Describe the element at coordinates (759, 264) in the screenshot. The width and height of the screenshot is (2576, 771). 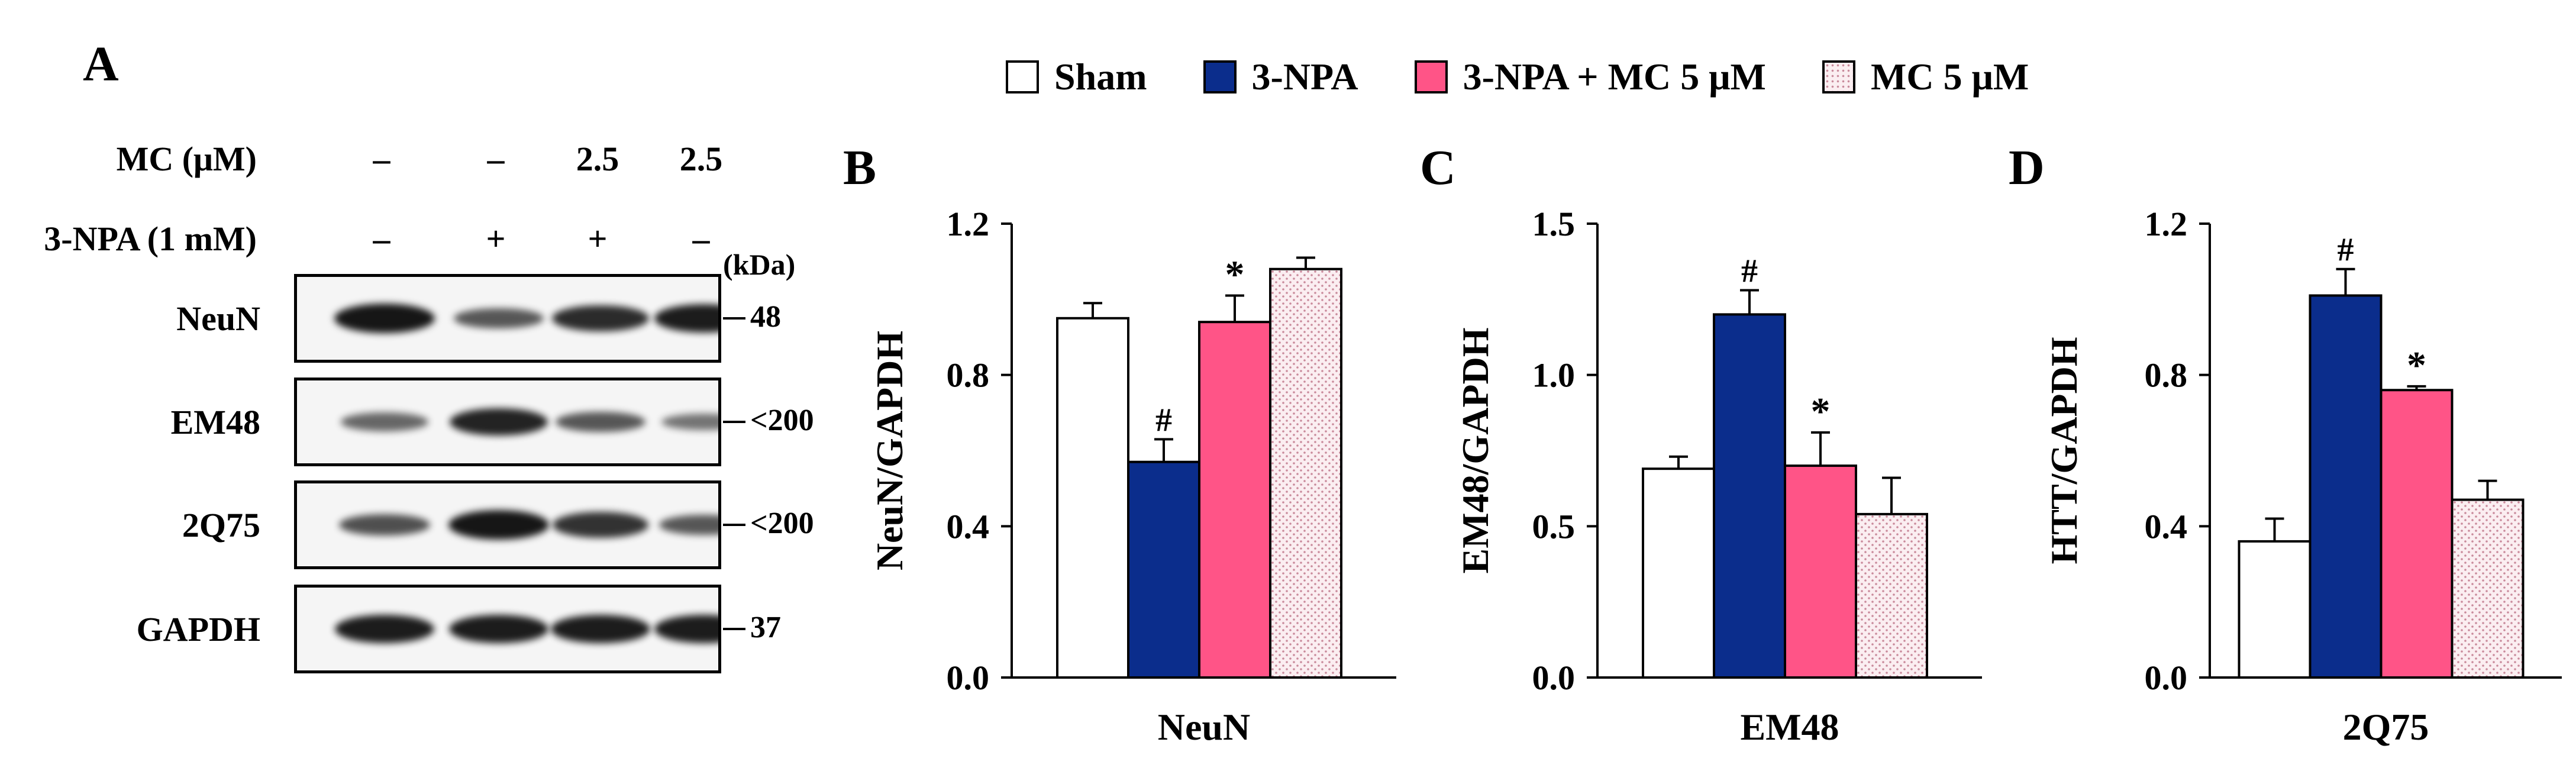
I see `kda-label: (kDa)` at that location.